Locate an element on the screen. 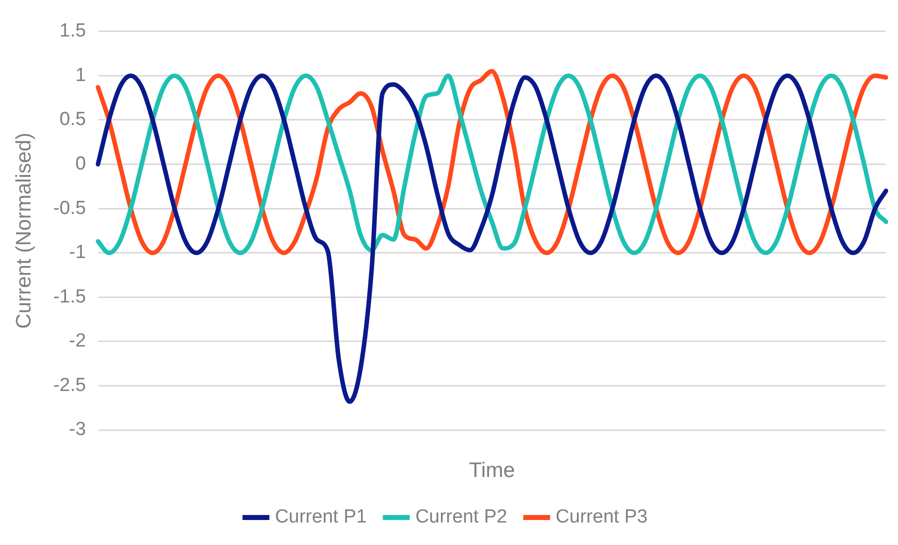  y-tick-label: 0 is located at coordinates (80, 164).